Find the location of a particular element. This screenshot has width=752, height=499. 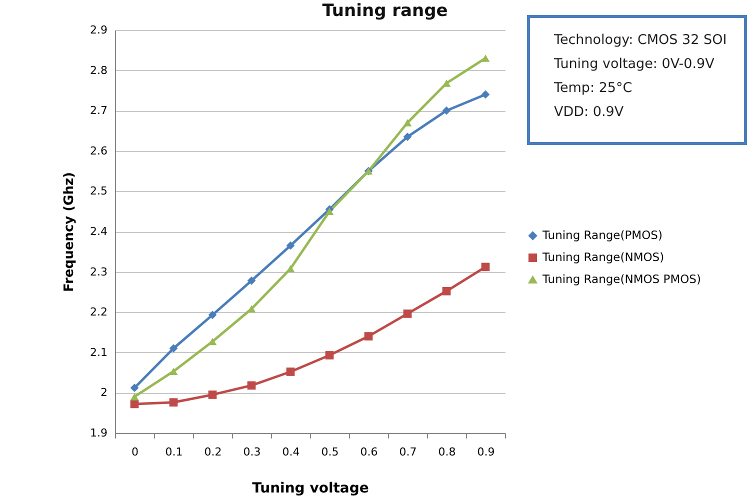

y-tick-label: 2.3 is located at coordinates (99, 271).